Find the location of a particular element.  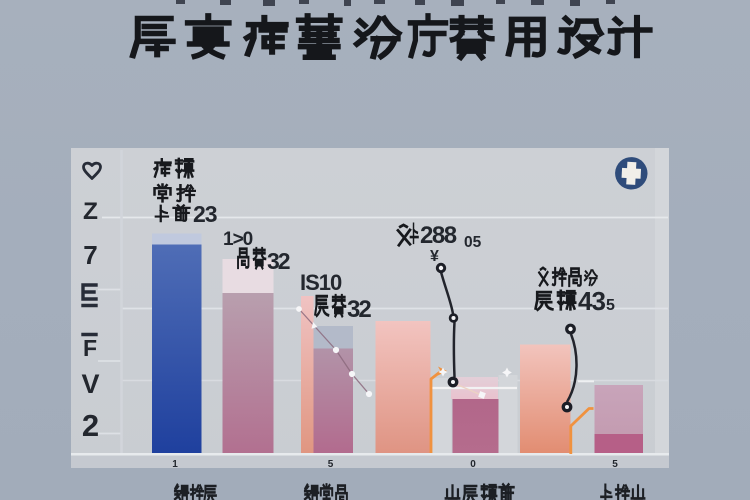

svg-text: 1 is located at coordinates (175, 464).